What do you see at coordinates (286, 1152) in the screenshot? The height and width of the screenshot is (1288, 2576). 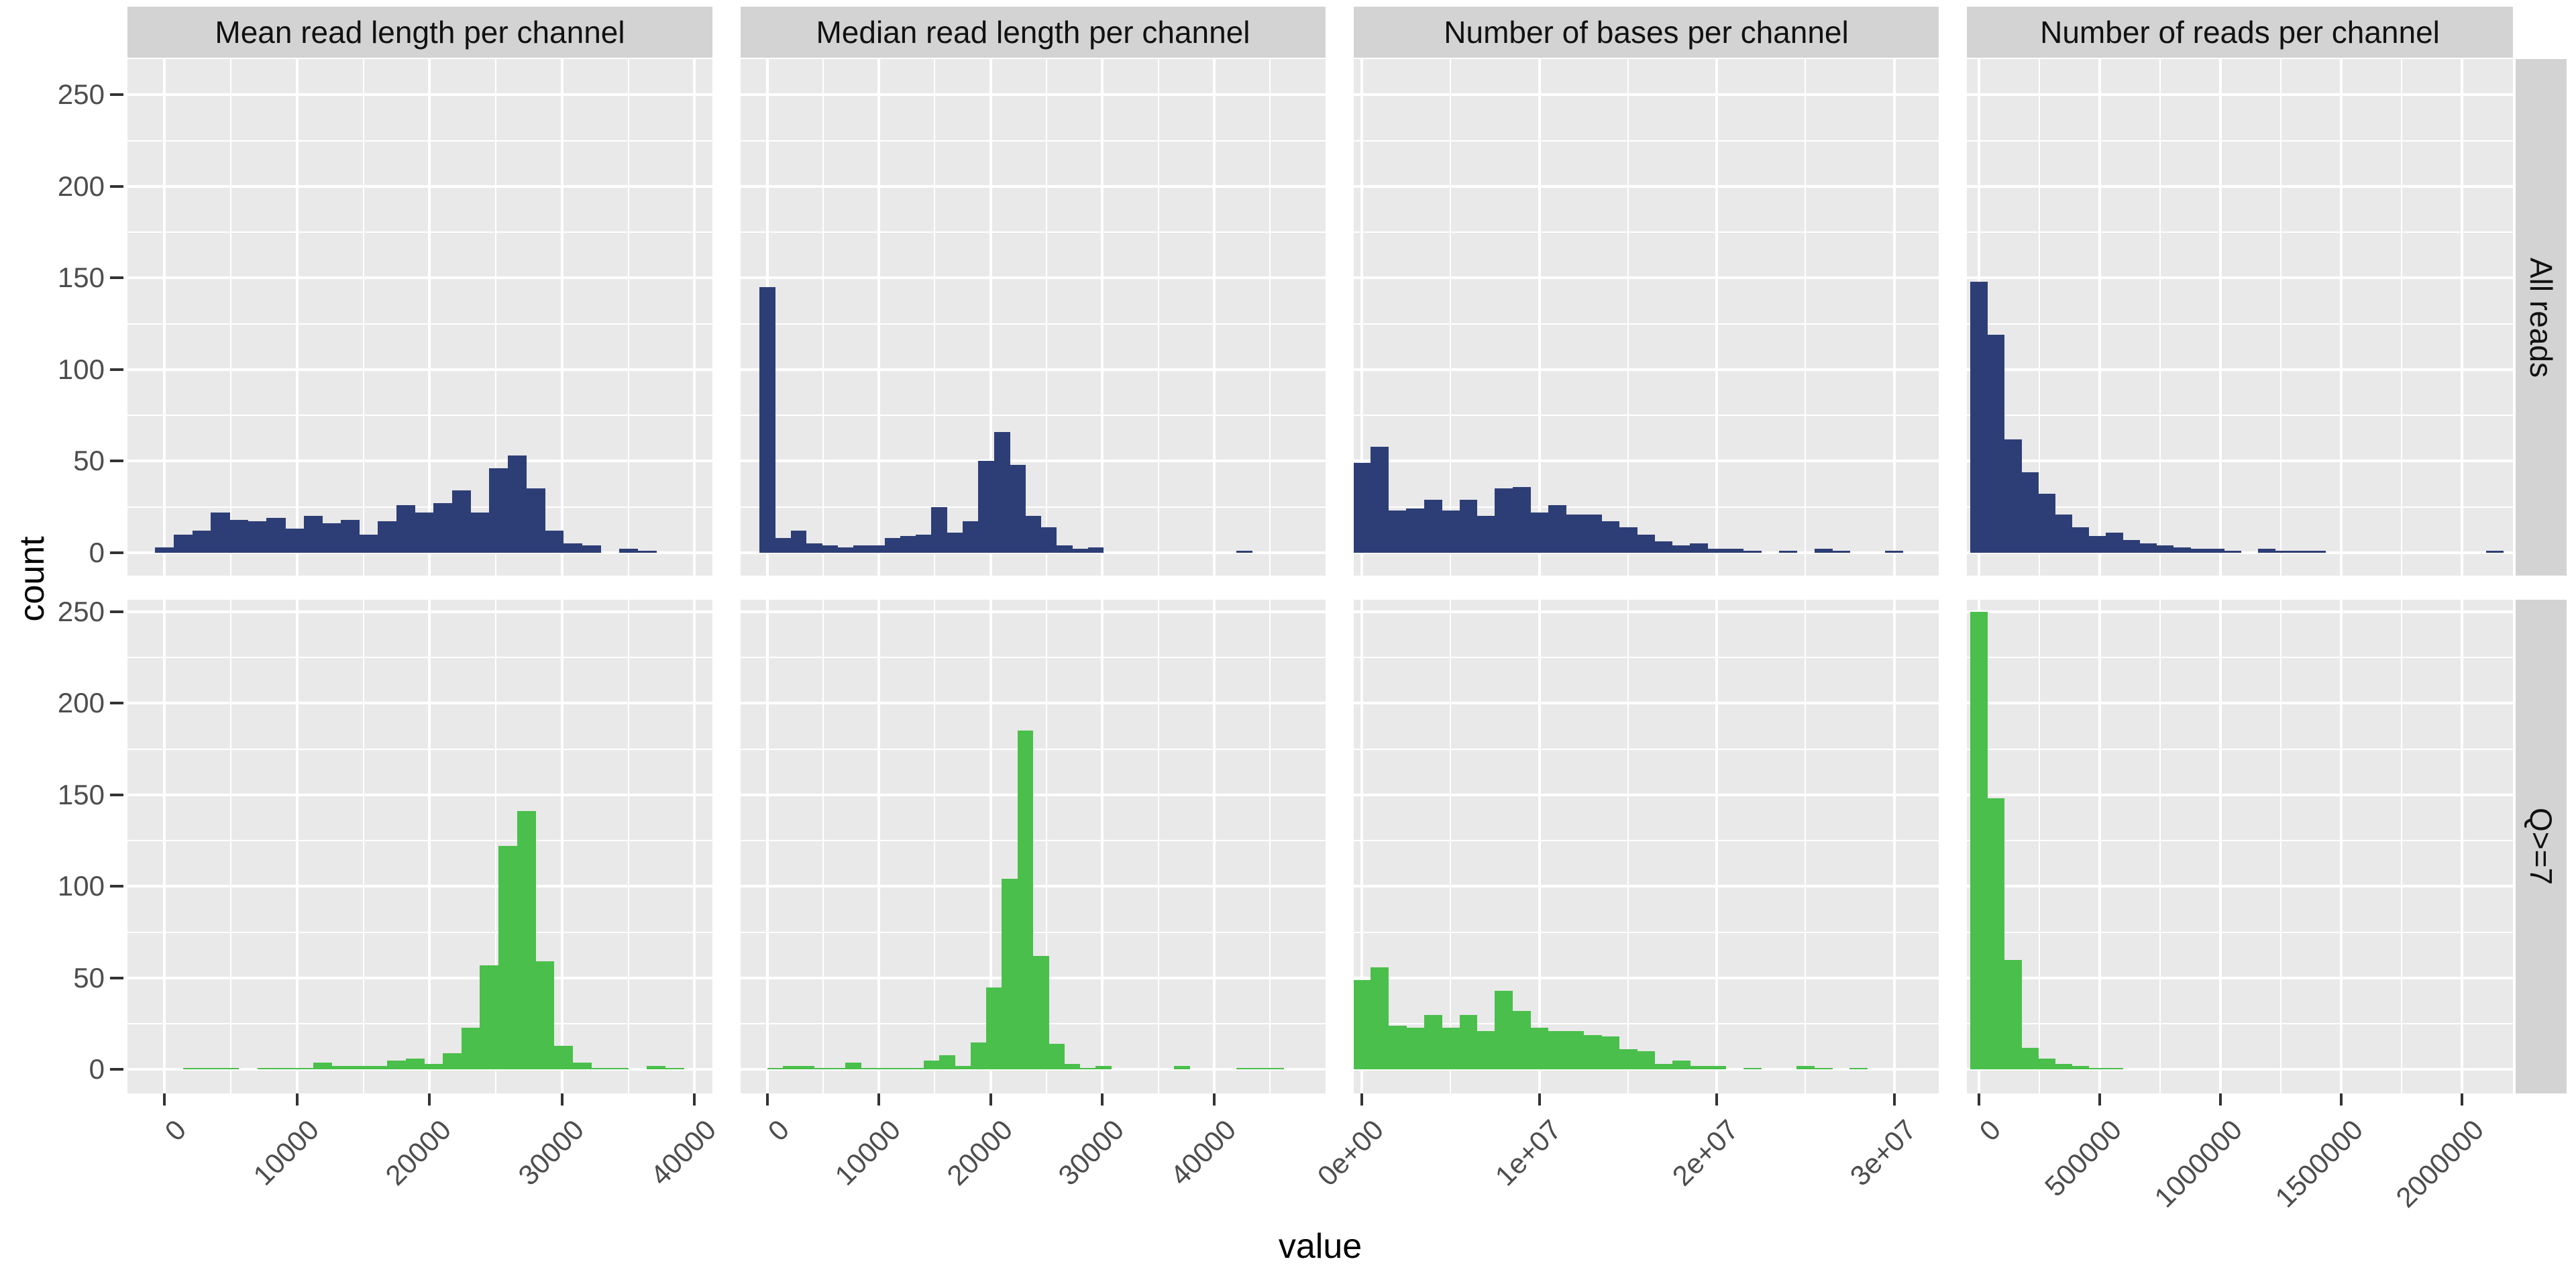 I see `x-tick-label: 10000` at bounding box center [286, 1152].